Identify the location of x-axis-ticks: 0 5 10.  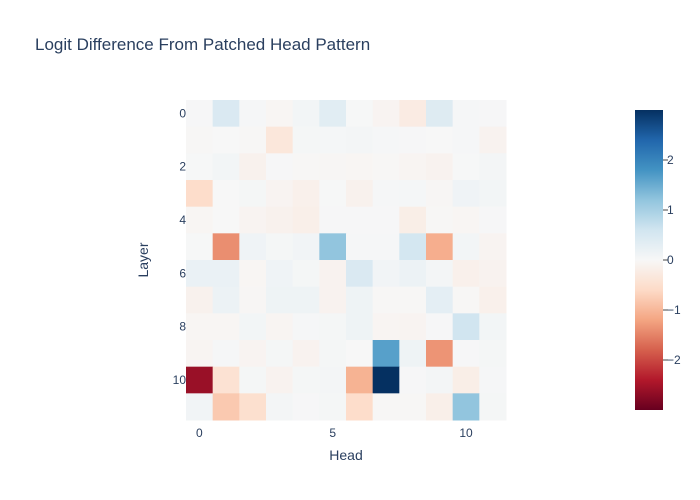
(334, 433).